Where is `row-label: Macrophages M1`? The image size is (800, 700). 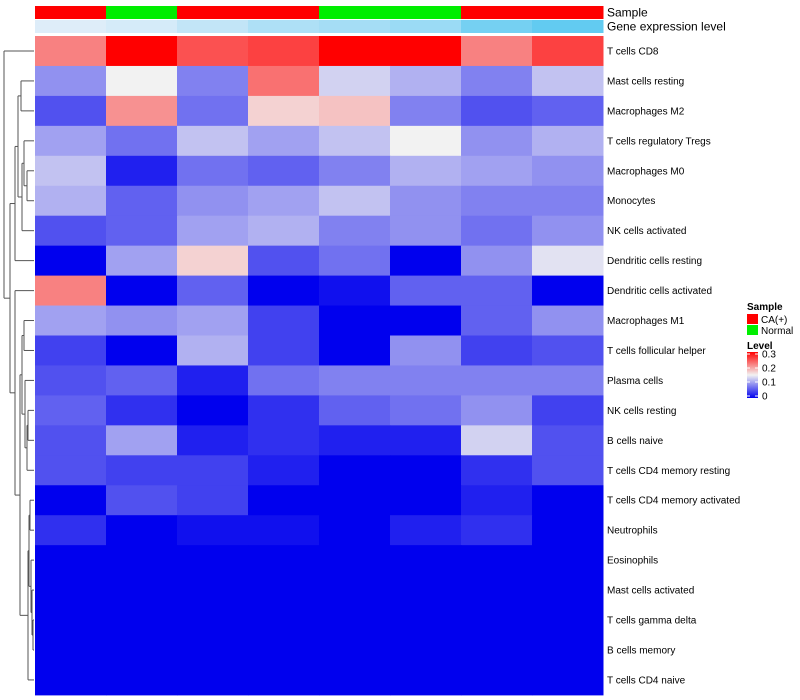
row-label: Macrophages M1 is located at coordinates (646, 321).